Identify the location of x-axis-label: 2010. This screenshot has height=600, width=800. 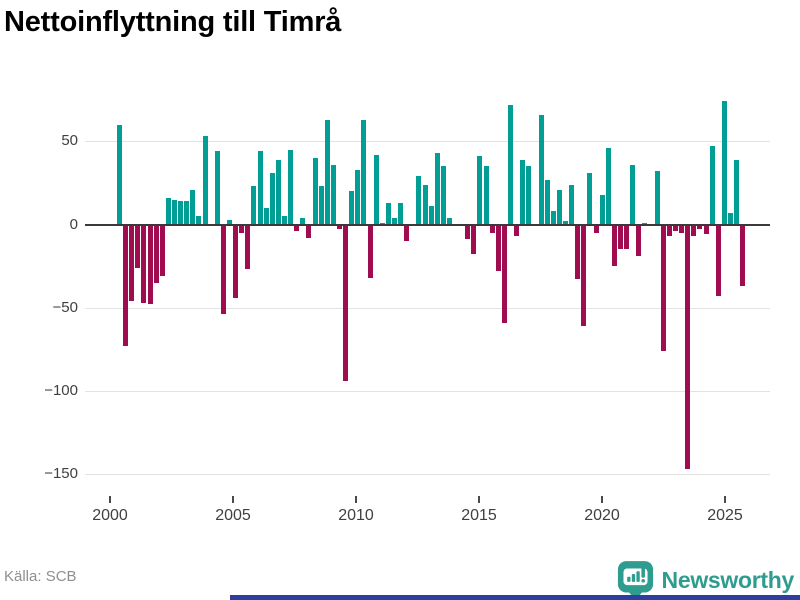
(356, 515).